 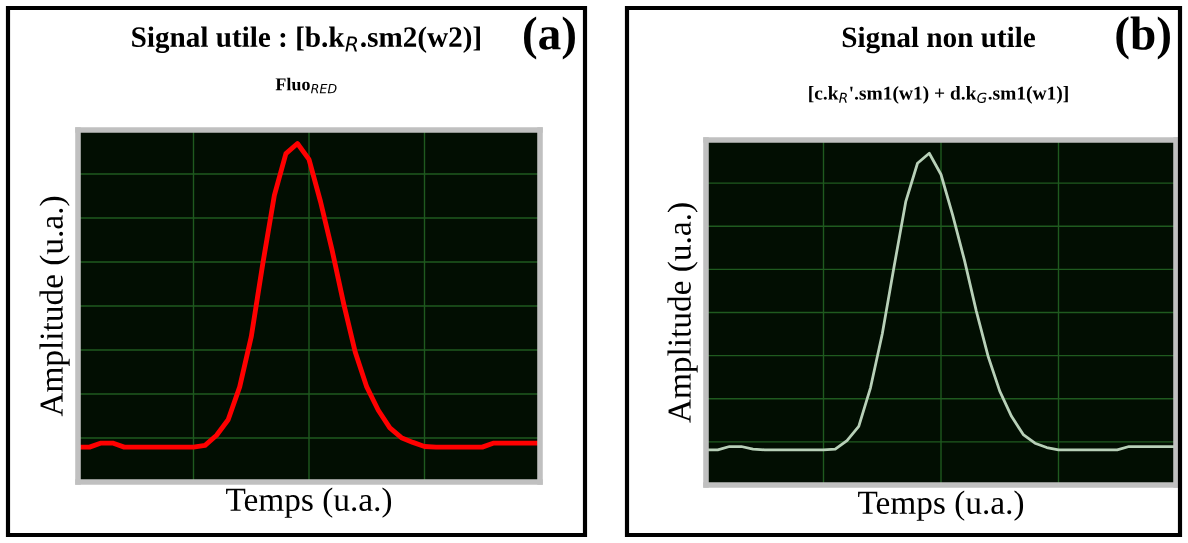 I want to click on chart-title: Signal non utile, so click(x=939, y=40).